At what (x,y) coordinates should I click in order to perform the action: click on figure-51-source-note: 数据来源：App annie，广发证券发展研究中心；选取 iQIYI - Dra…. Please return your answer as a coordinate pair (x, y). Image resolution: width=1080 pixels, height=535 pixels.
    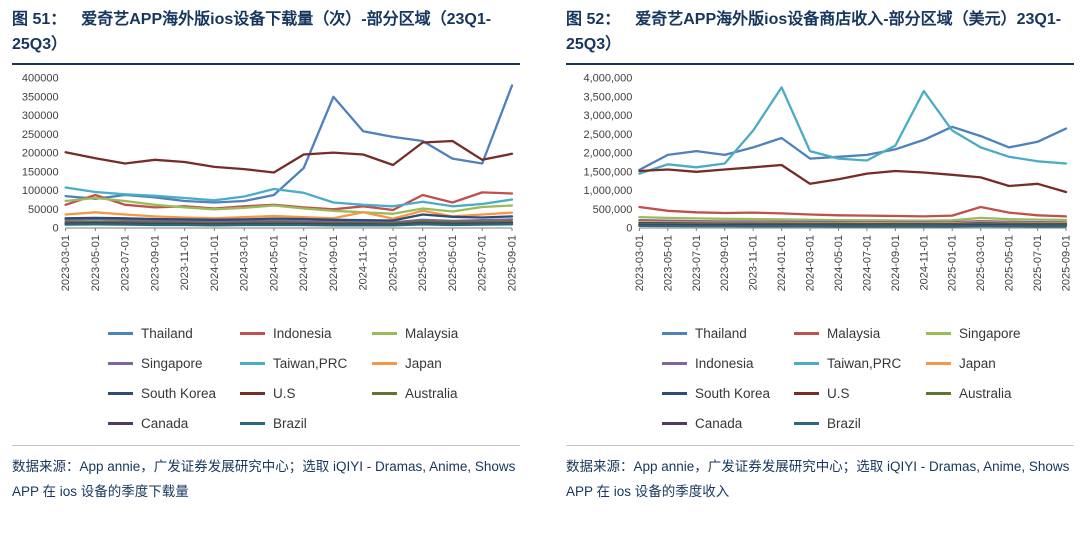
    Looking at the image, I should click on (266, 474).